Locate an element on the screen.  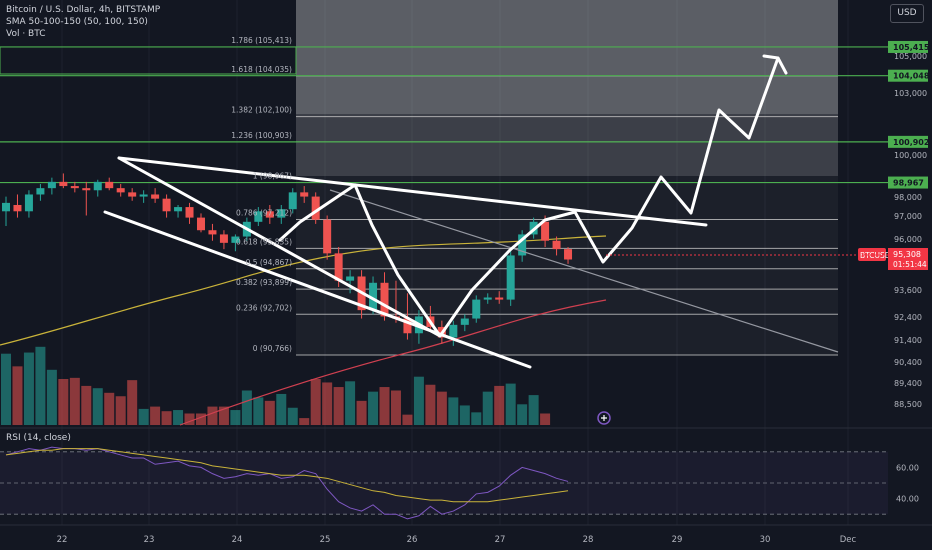
price-tick-label: 103,000 is located at coordinates (910, 93).